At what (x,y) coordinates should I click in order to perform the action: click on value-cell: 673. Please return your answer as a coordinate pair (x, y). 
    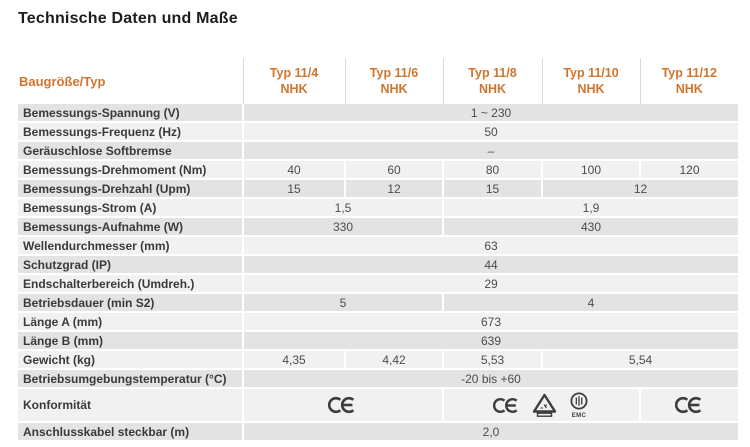
    Looking at the image, I should click on (490, 322).